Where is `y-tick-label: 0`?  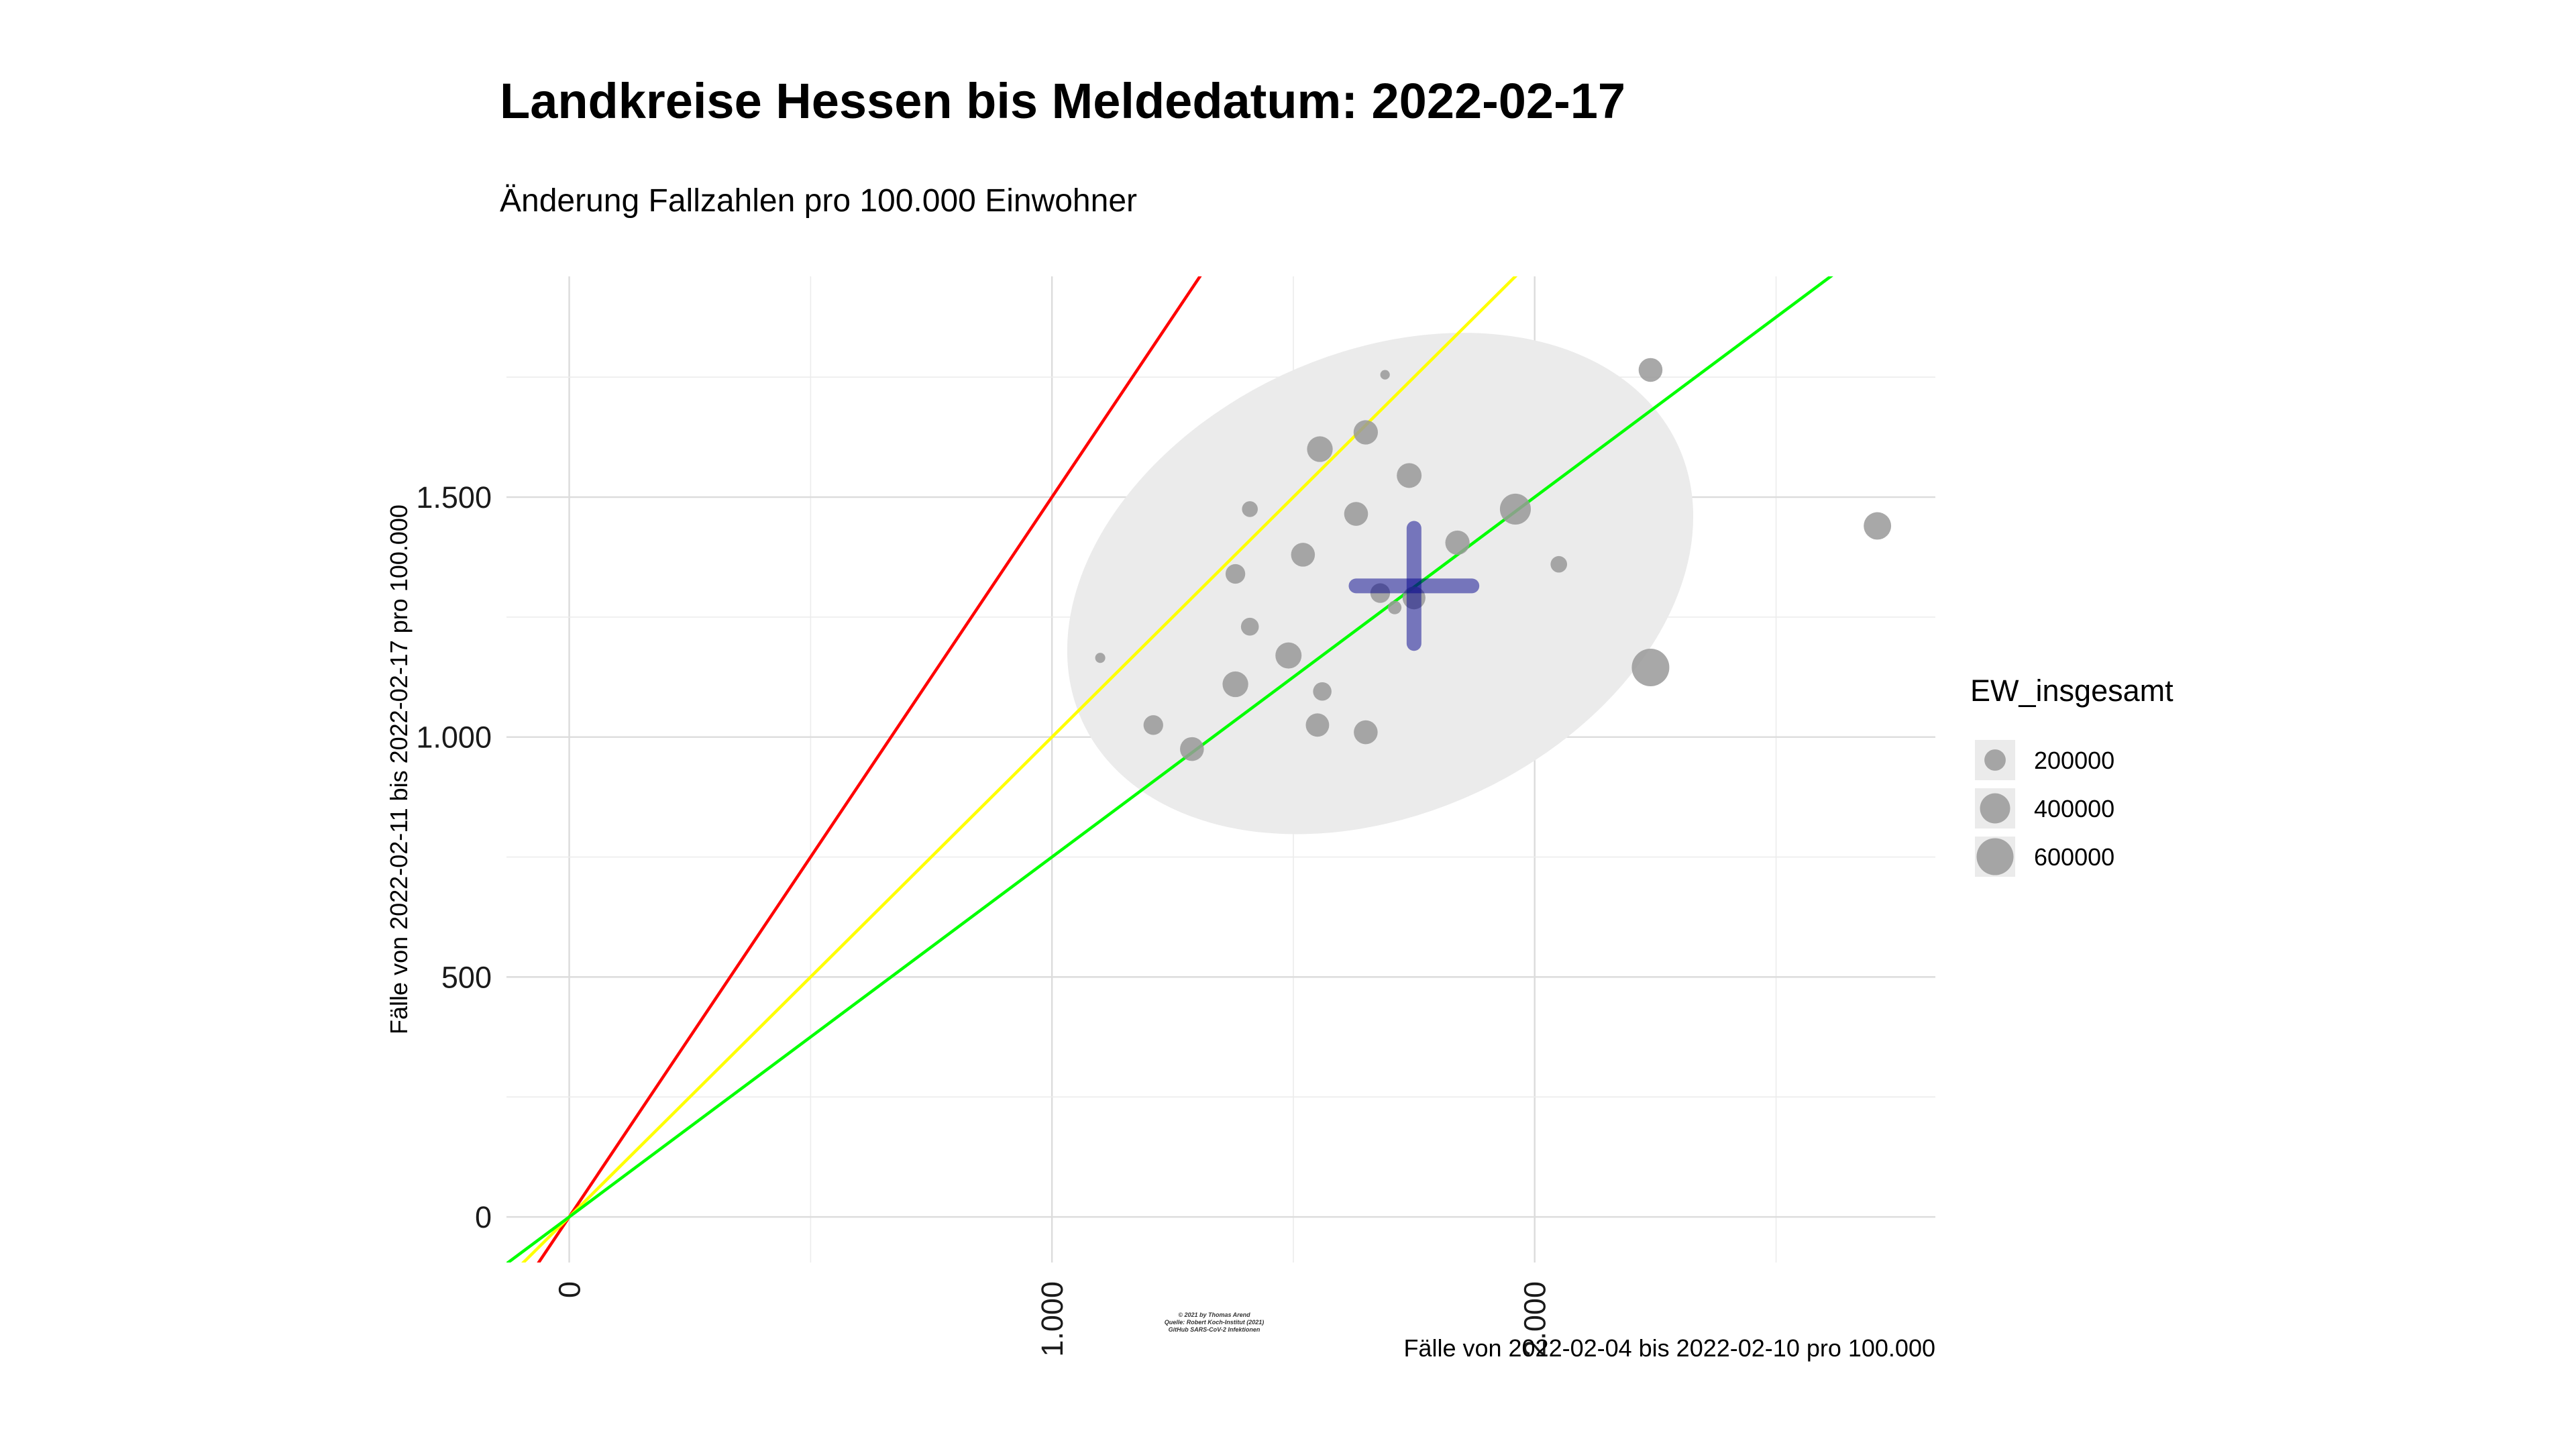 y-tick-label: 0 is located at coordinates (483, 1217).